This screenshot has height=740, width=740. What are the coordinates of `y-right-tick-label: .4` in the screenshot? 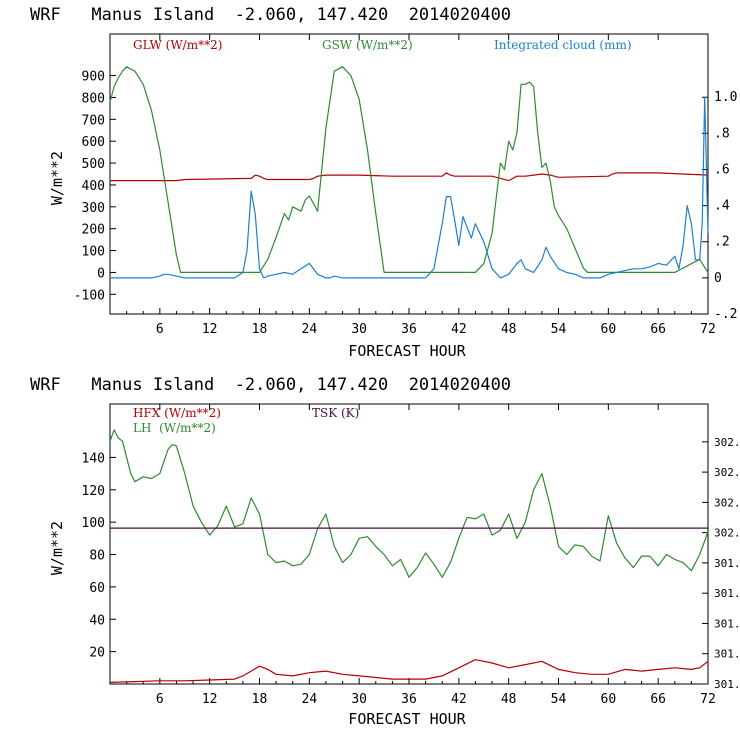 It's located at (722, 206).